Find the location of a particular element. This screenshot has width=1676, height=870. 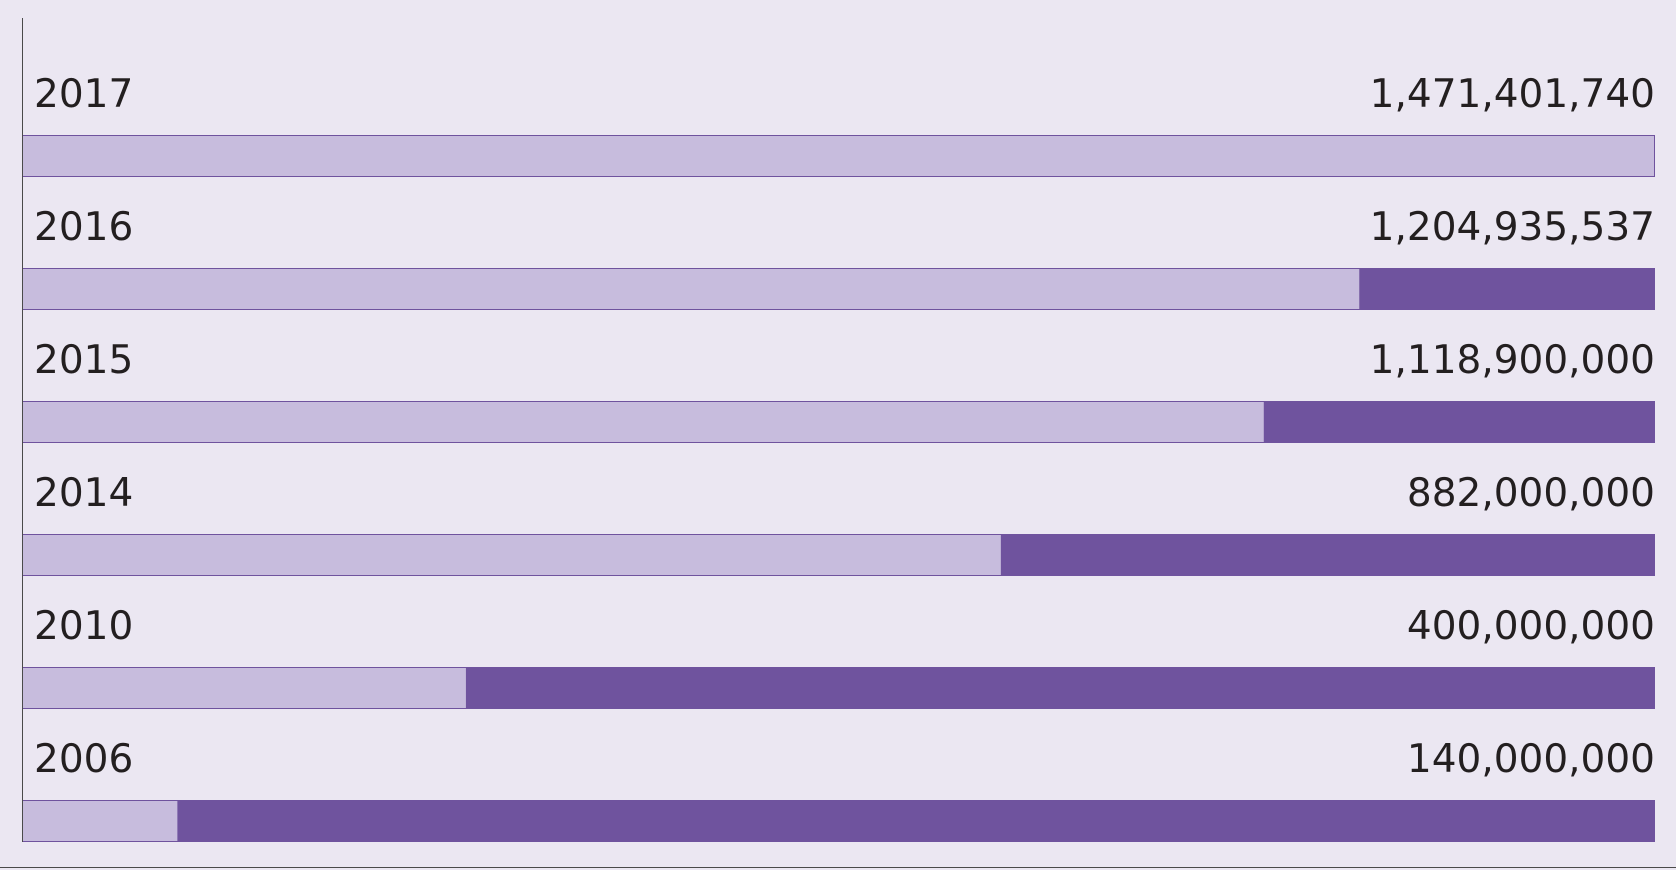

category-label: 2015 is located at coordinates (83, 360).